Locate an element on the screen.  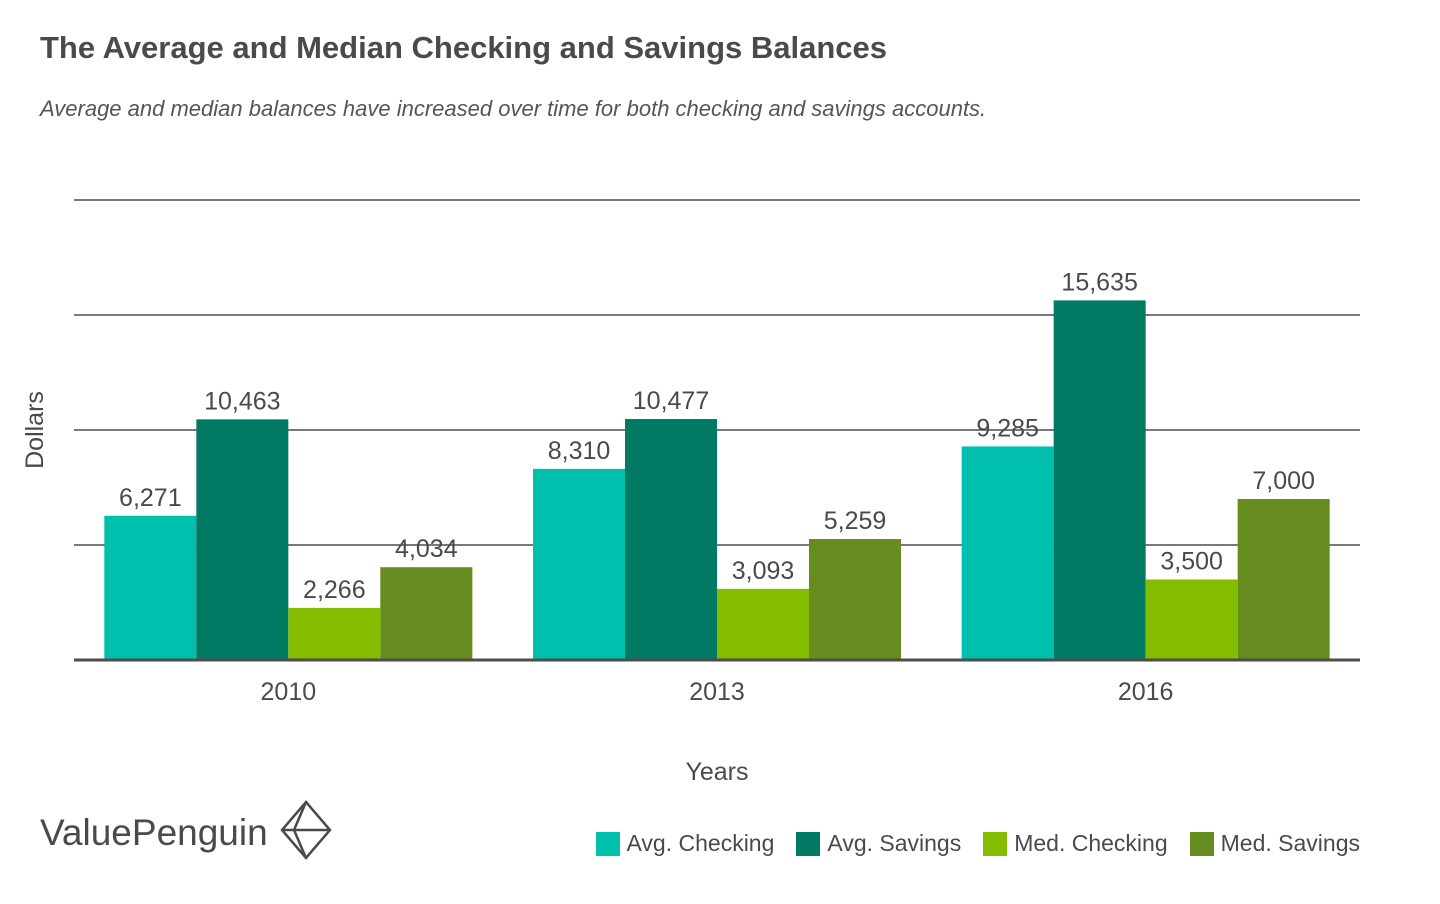
x-tick-label: 2016 is located at coordinates (1146, 692).